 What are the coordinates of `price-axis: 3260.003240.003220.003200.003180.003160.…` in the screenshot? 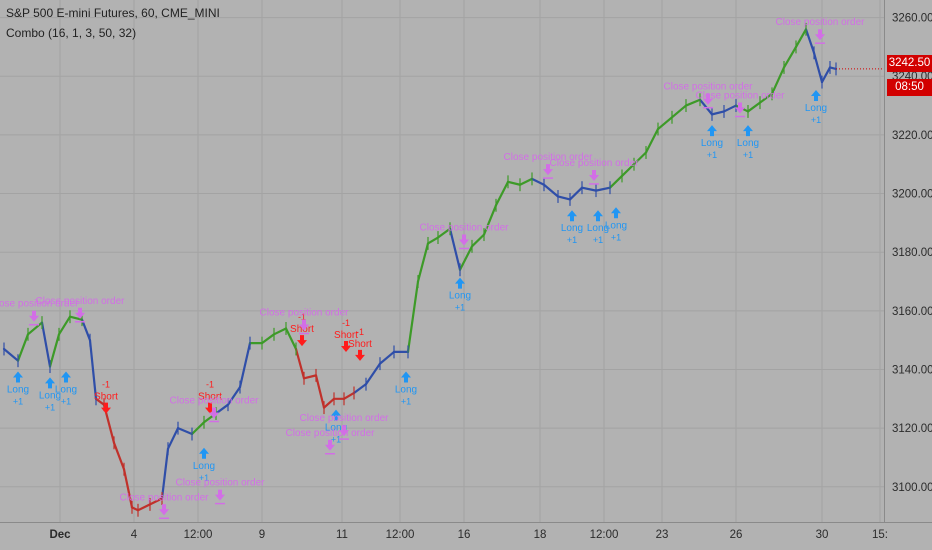 It's located at (912, 253).